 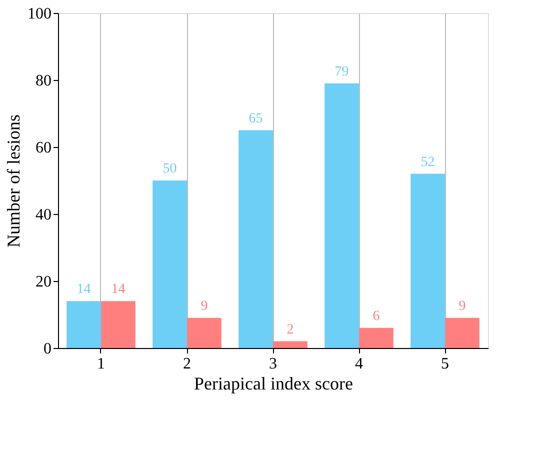 What do you see at coordinates (255, 118) in the screenshot?
I see `data-label: 65` at bounding box center [255, 118].